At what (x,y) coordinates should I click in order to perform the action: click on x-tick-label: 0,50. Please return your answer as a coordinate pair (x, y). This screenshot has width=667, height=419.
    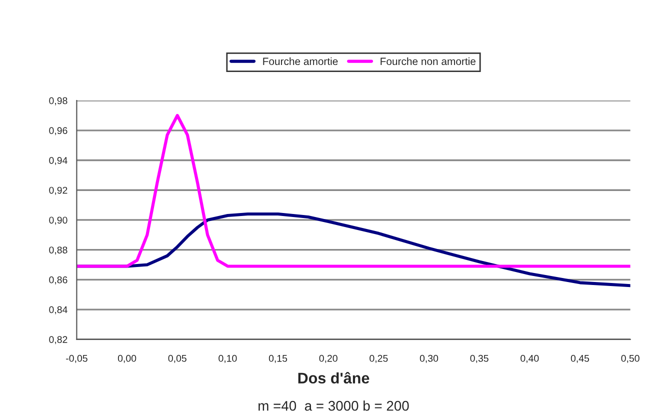
    Looking at the image, I should click on (630, 358).